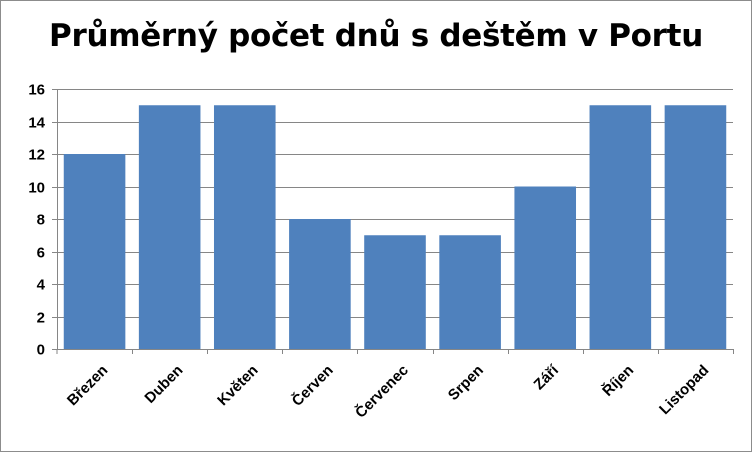  I want to click on x-tick-label: Červen, so click(312, 385).